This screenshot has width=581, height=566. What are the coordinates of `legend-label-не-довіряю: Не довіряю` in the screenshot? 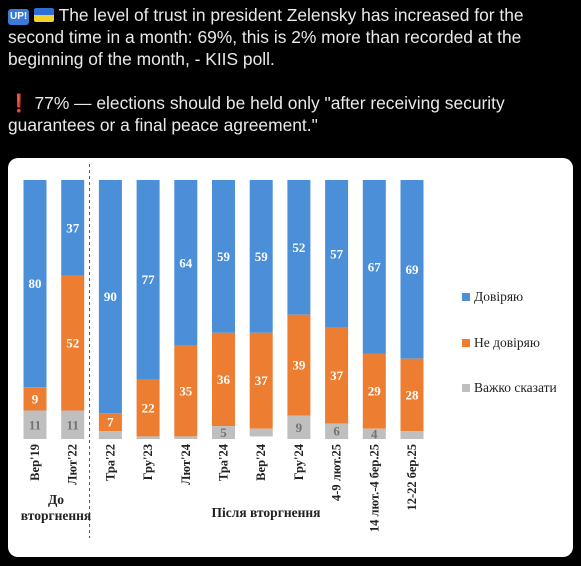 It's located at (507, 342).